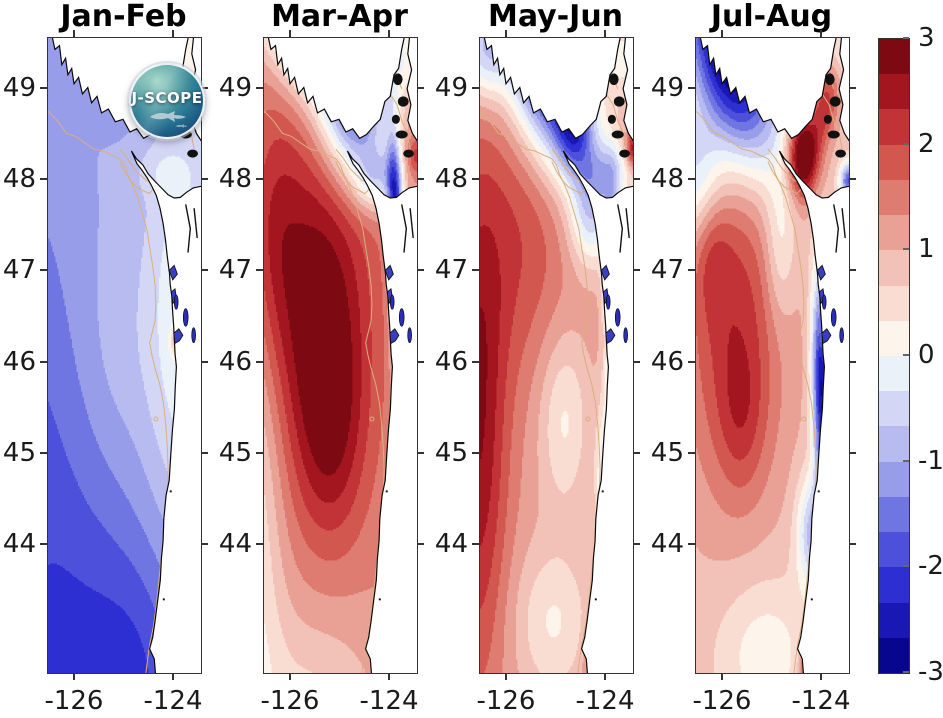  Describe the element at coordinates (926, 38) in the screenshot. I see `colorbar-tick-label: 3` at that location.